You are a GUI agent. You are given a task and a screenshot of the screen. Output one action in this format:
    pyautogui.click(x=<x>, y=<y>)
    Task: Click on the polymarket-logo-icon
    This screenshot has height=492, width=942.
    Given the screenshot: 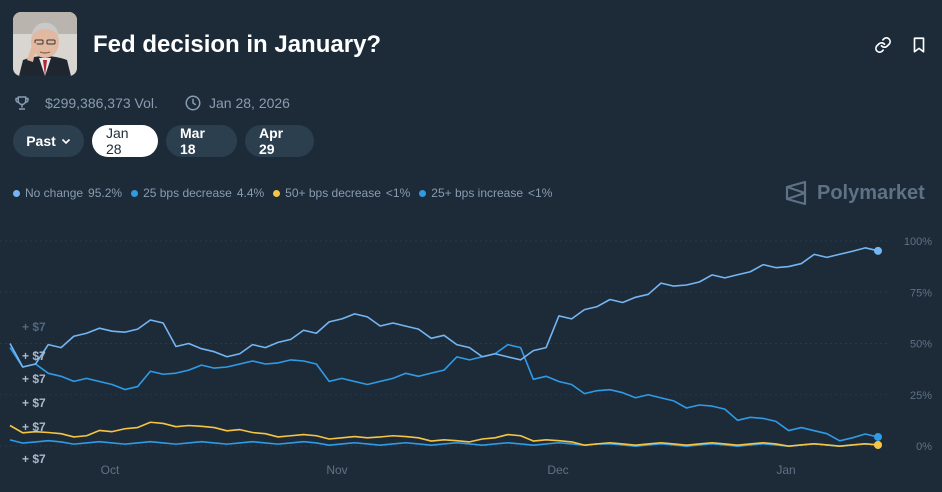 What is the action you would take?
    pyautogui.click(x=796, y=193)
    